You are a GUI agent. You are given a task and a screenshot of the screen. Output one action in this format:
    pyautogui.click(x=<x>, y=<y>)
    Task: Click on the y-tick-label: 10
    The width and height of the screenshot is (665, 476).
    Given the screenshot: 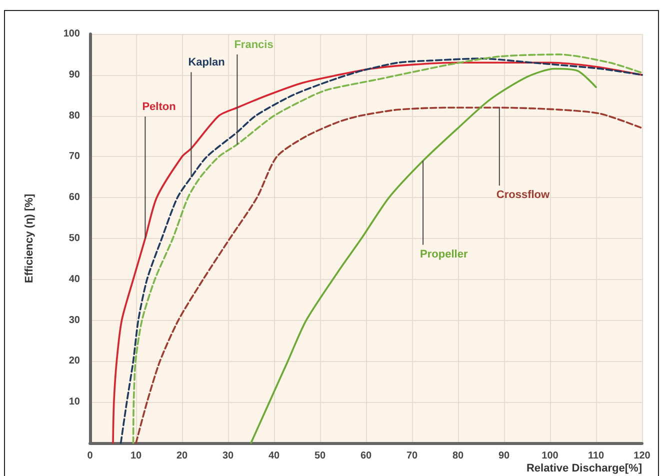 What is the action you would take?
    pyautogui.click(x=74, y=402)
    